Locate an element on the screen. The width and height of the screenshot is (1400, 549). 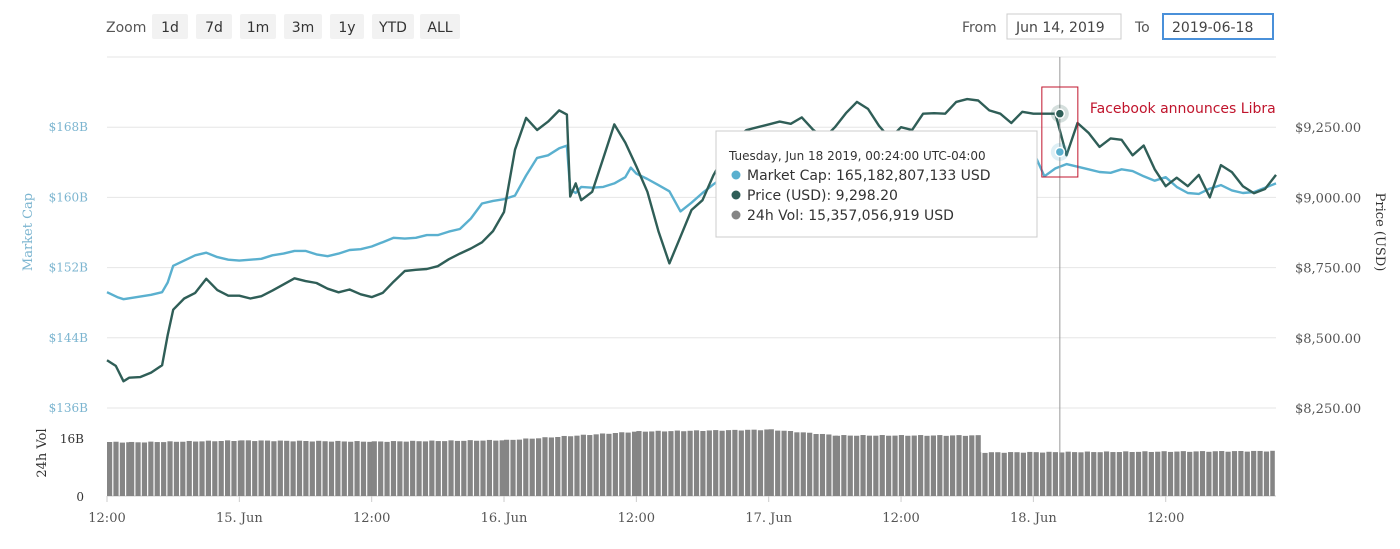
zoom-button-label: YTD is located at coordinates (392, 28).